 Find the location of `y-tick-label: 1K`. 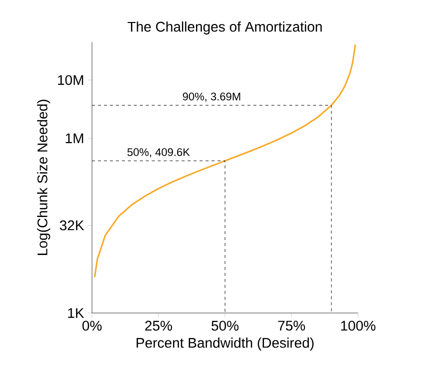

y-tick-label: 1K is located at coordinates (76, 313).